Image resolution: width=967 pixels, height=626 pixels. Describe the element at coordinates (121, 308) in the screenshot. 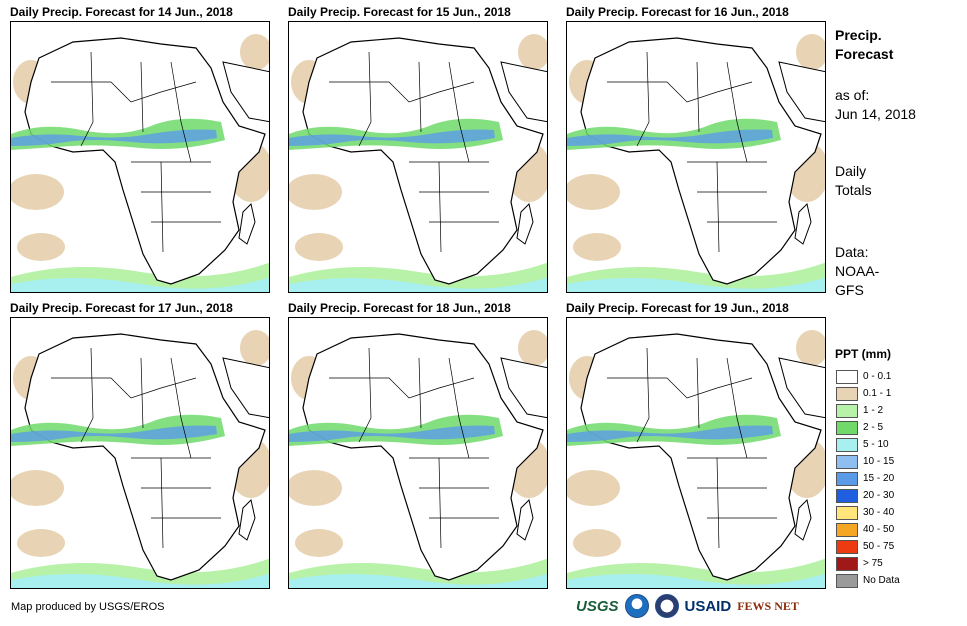

I see `panel-title: Daily Precip. Forecast for 17 Jun., 2018` at that location.